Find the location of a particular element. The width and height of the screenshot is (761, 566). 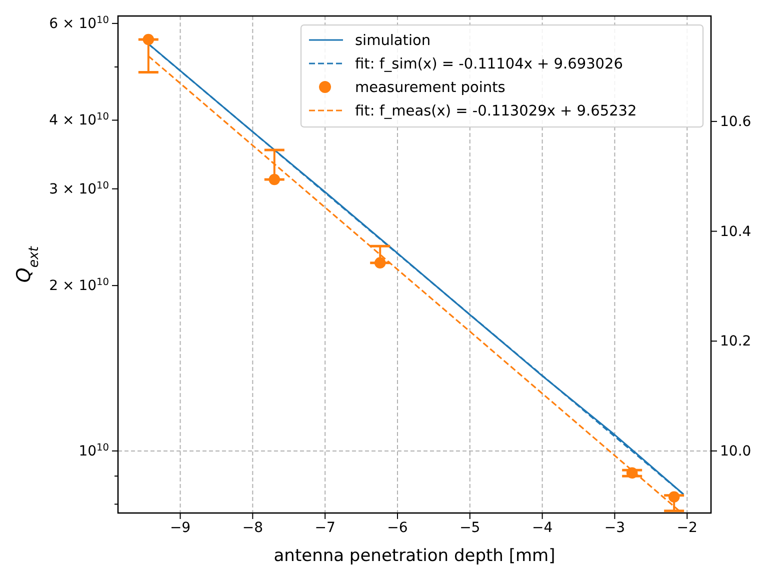

legend-label: fit: f_sim(x) = -0.11104x + 9.693026 is located at coordinates (489, 64).